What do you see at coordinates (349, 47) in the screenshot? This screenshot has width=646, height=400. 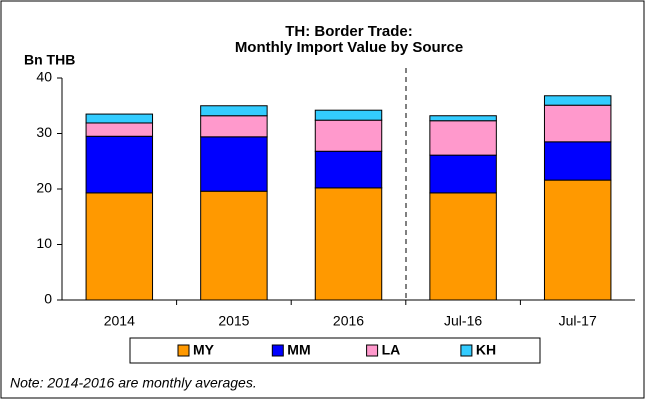 I see `chart-title: Monthly Import Value by Source` at bounding box center [349, 47].